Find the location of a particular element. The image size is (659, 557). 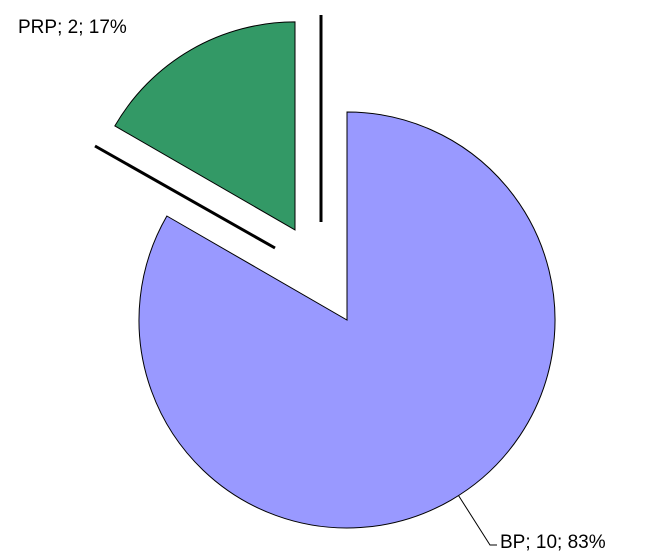

edge-line is located at coordinates (185, 197).